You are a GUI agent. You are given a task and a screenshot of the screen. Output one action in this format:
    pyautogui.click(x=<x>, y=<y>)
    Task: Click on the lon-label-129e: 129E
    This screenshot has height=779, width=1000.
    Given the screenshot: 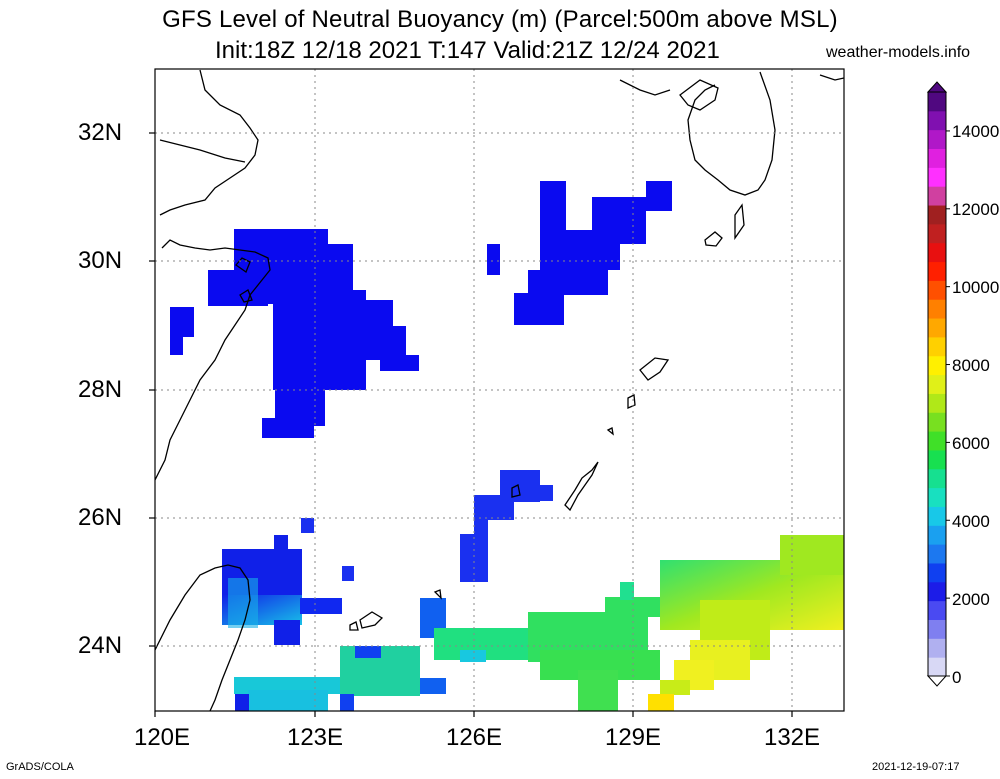 What is the action you would take?
    pyautogui.click(x=633, y=737)
    